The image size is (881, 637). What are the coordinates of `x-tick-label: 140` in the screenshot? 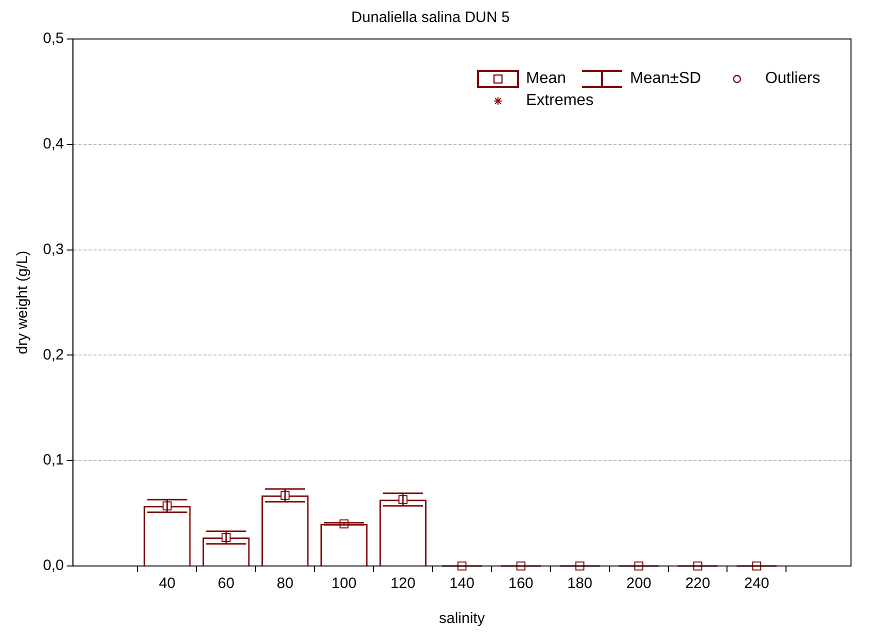 It's located at (461, 583).